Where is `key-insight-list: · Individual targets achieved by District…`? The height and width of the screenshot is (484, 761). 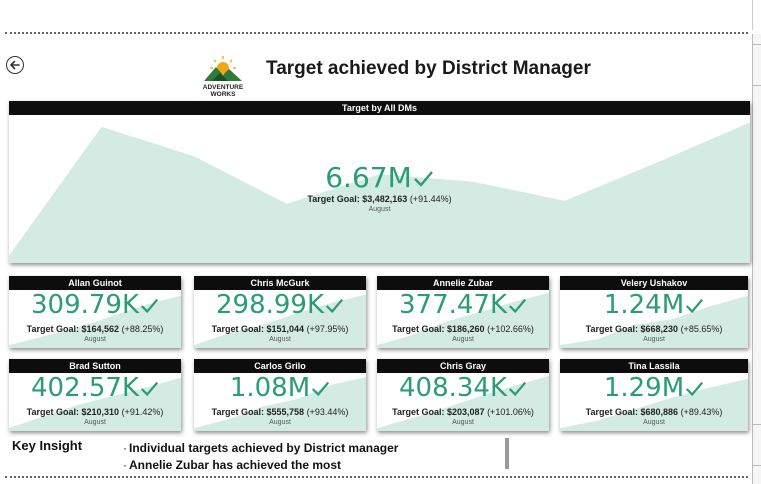
key-insight-list: · Individual targets achieved by District… is located at coordinates (260, 457).